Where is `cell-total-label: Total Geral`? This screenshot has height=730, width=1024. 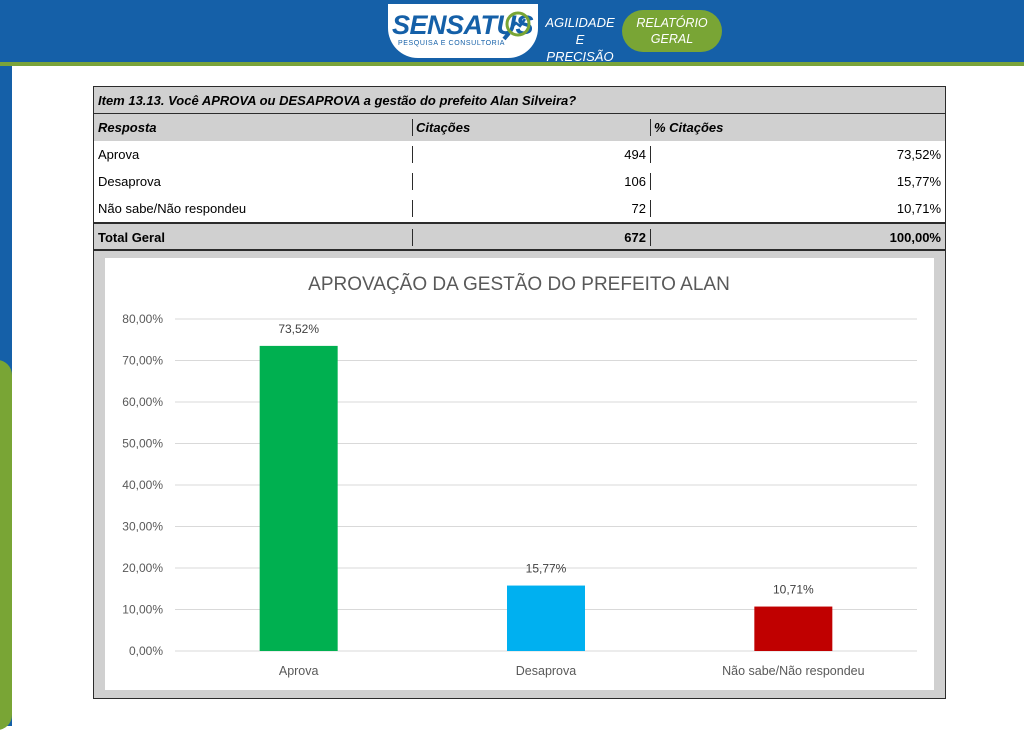 cell-total-label: Total Geral is located at coordinates (131, 237).